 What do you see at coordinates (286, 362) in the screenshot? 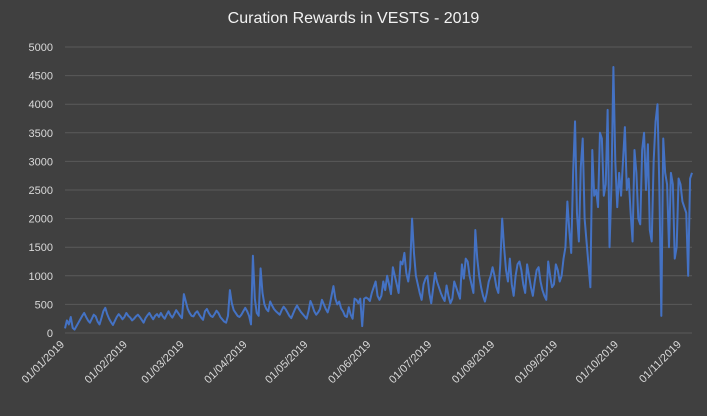
I see `x-tick-label: 01/05/2019` at bounding box center [286, 362].